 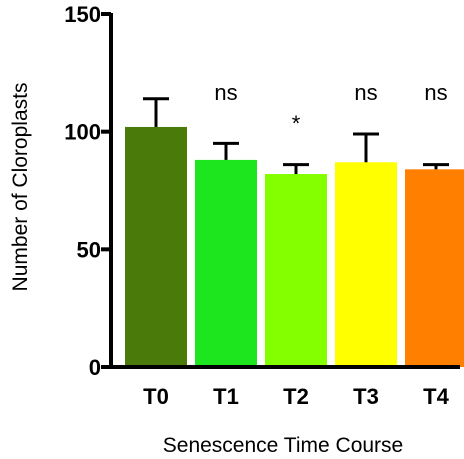 What do you see at coordinates (365, 92) in the screenshot?
I see `significance-label-t3: ns` at bounding box center [365, 92].